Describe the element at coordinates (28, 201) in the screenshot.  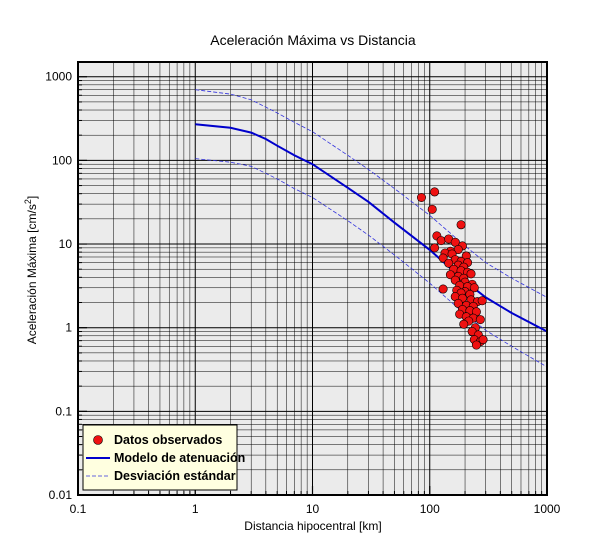
I see `y-axis-label-superscript: 2` at that location.